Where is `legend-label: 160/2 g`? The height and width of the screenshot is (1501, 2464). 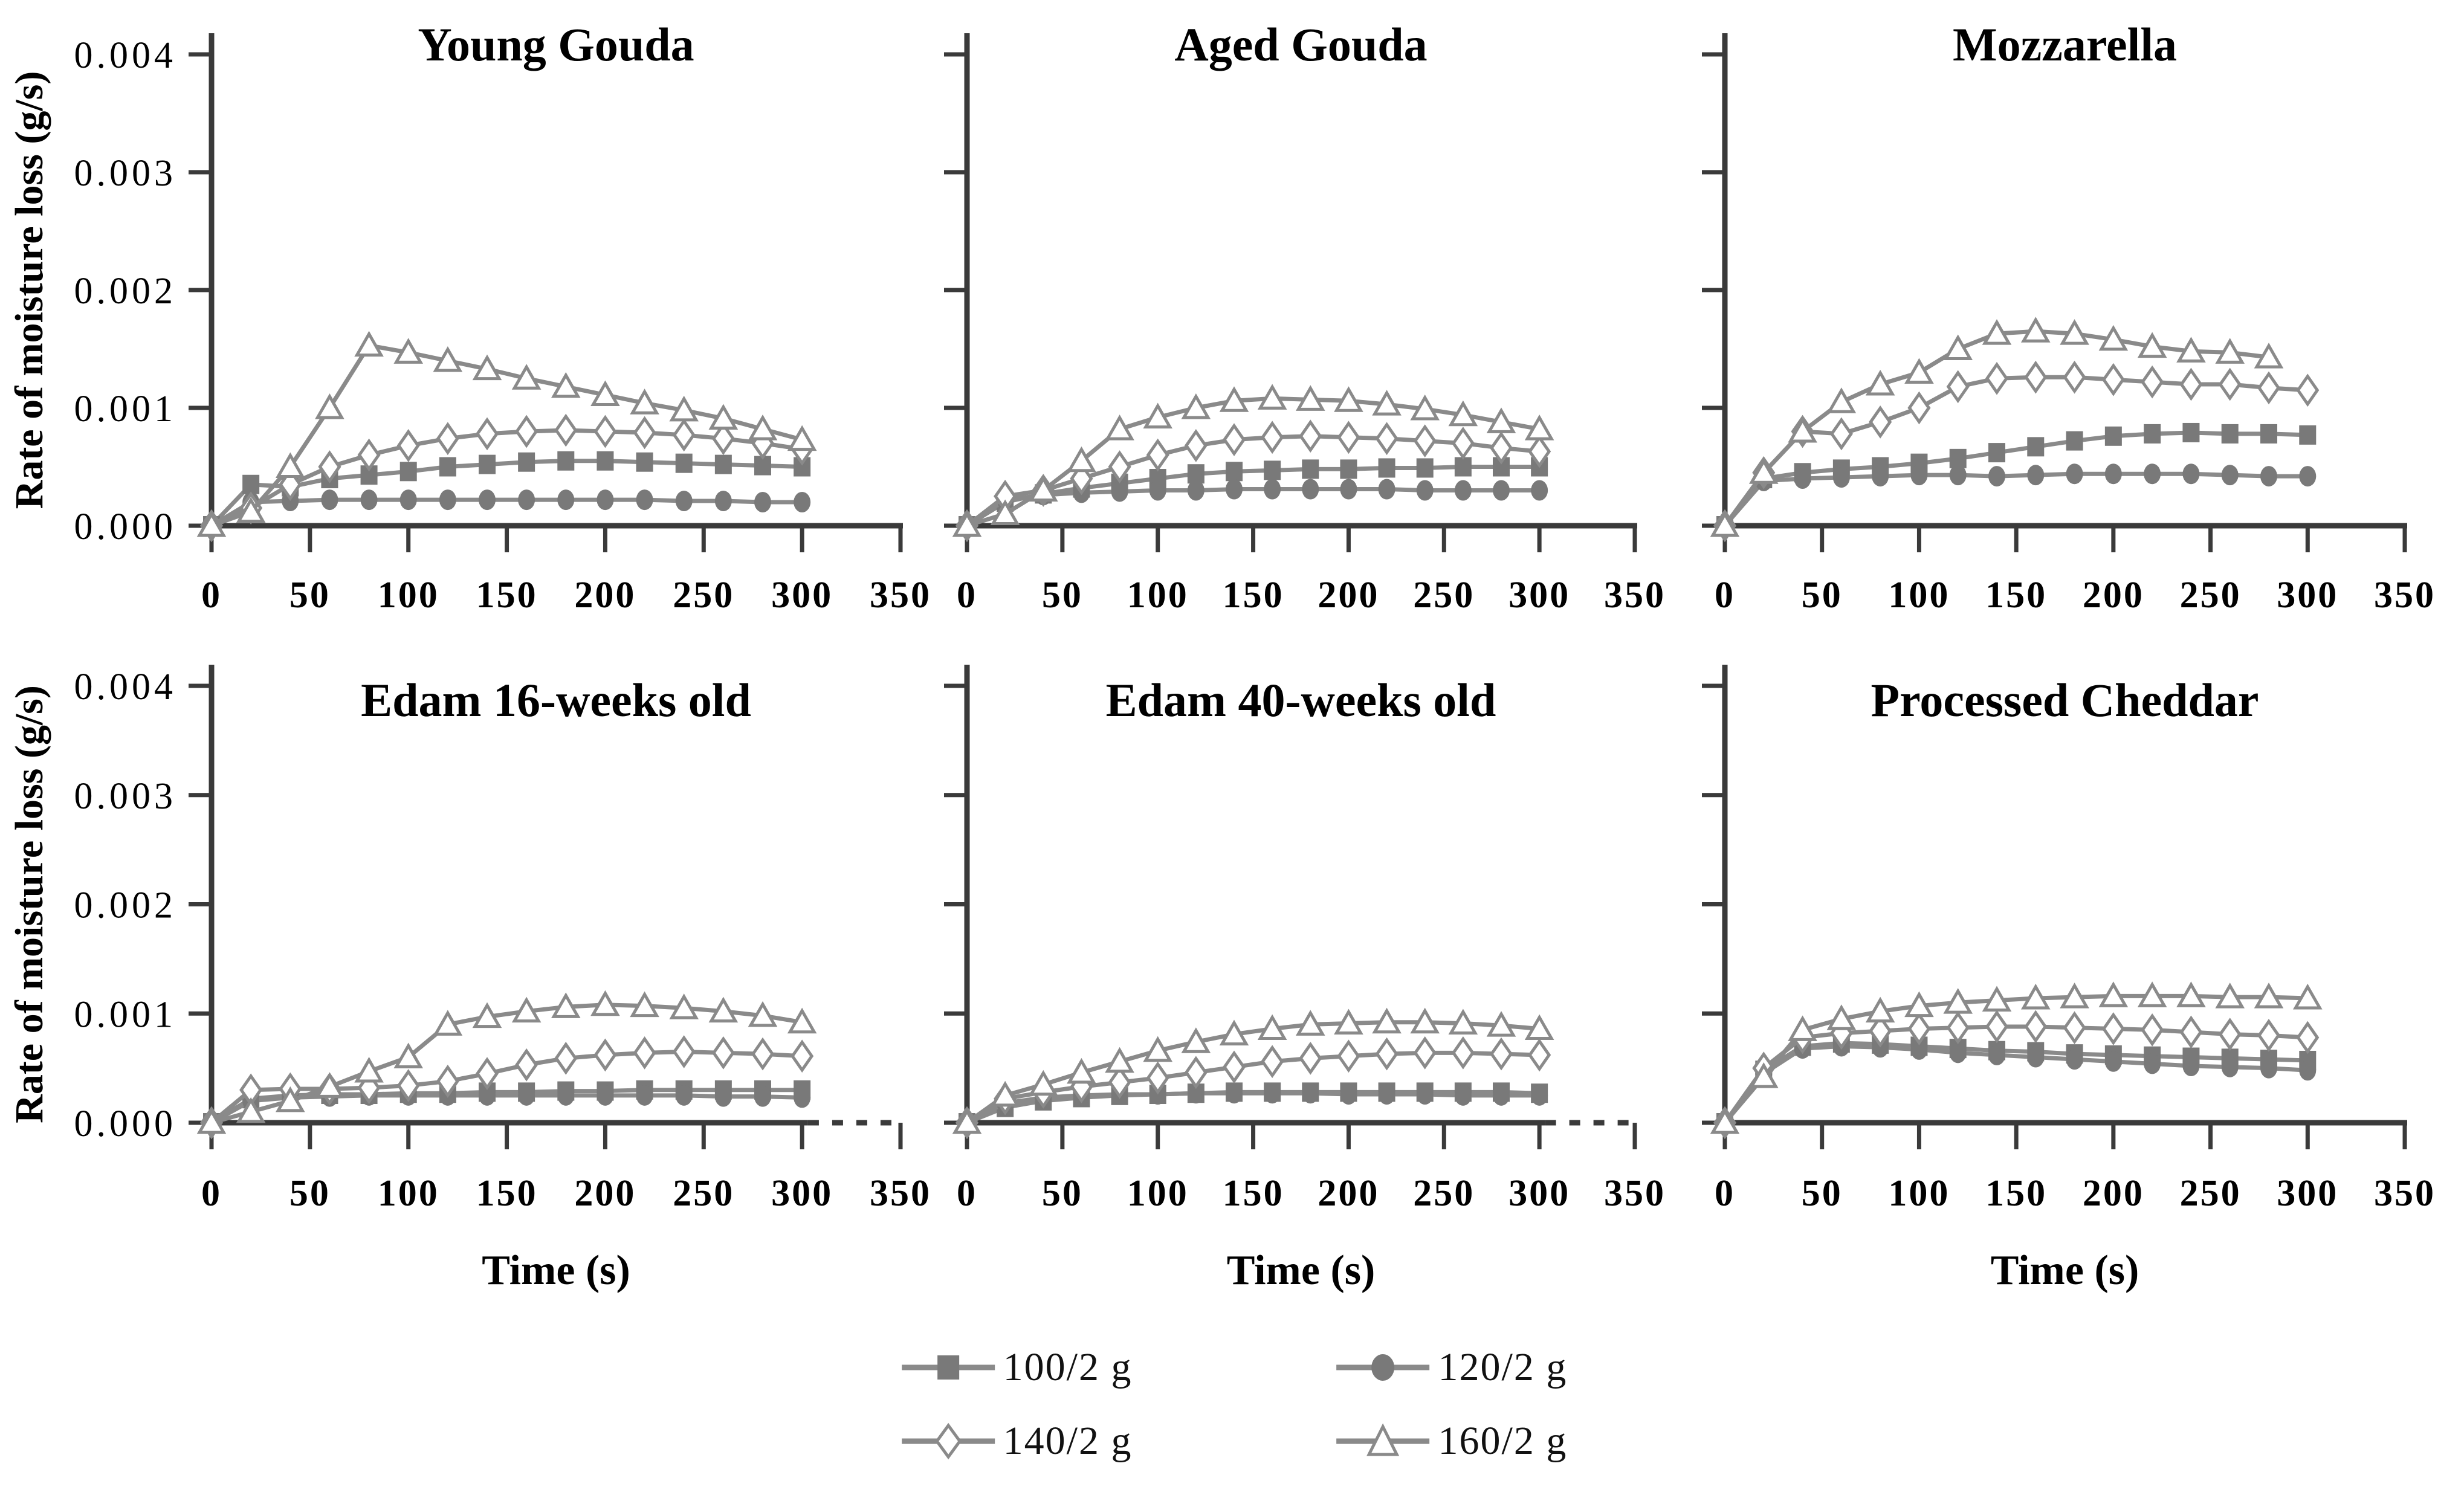
legend-label: 160/2 g is located at coordinates (1503, 1441).